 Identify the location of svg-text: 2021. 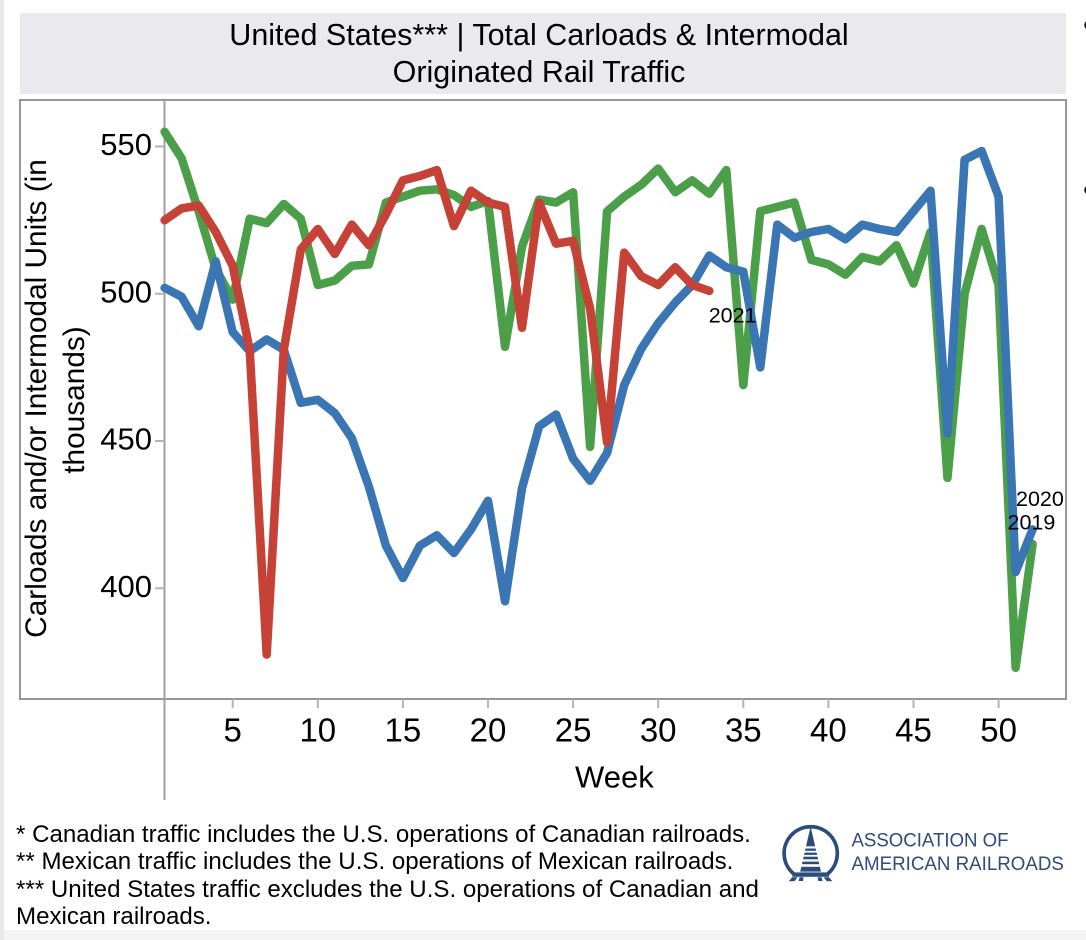
(733, 316).